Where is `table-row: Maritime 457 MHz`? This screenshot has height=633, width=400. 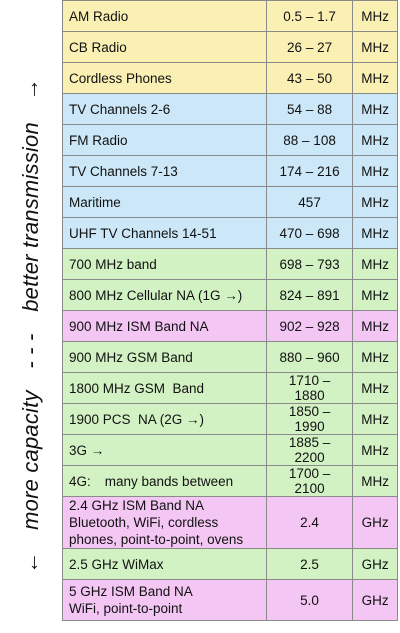 table-row: Maritime 457 MHz is located at coordinates (230, 202).